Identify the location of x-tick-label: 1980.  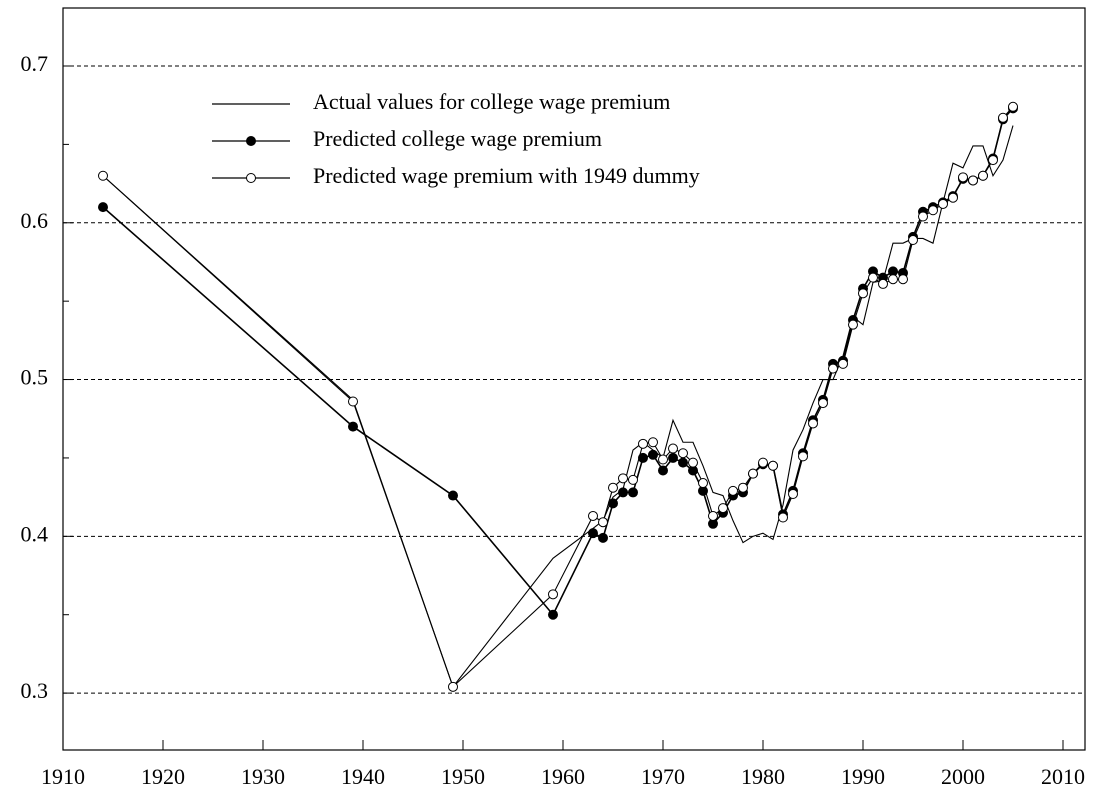
(763, 776).